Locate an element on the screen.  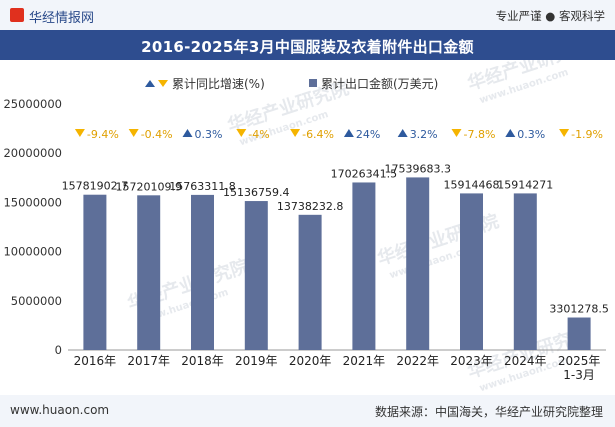
y-tick-label: 5000000 is located at coordinates (36, 301).